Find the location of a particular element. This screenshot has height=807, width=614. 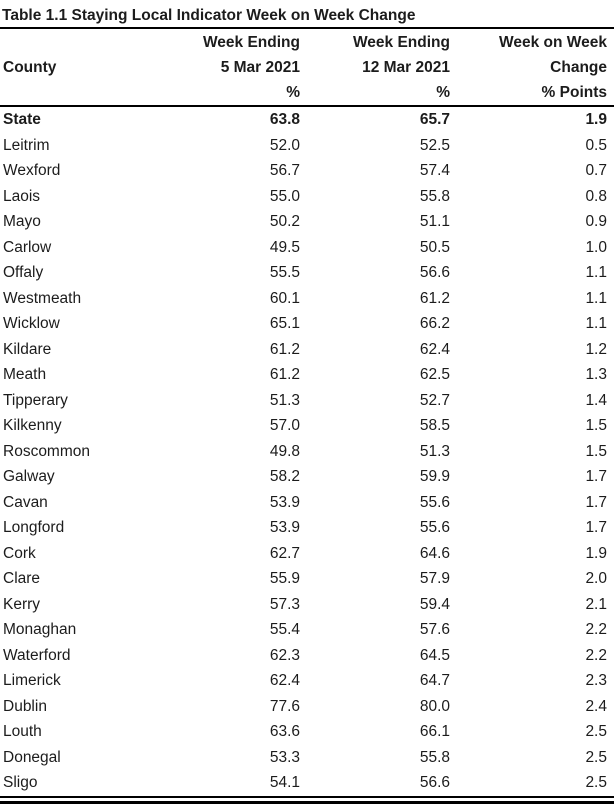

table-row: Sligo 54.1 56.6 2.5 is located at coordinates (307, 783).